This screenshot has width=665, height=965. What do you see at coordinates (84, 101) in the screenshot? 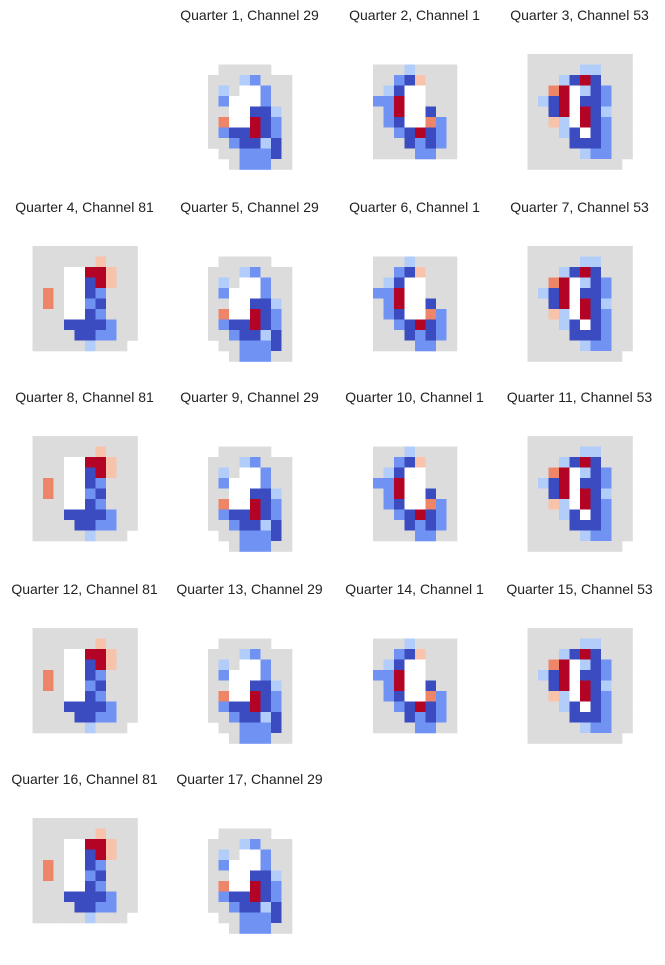
I see `empty-panel` at bounding box center [84, 101].